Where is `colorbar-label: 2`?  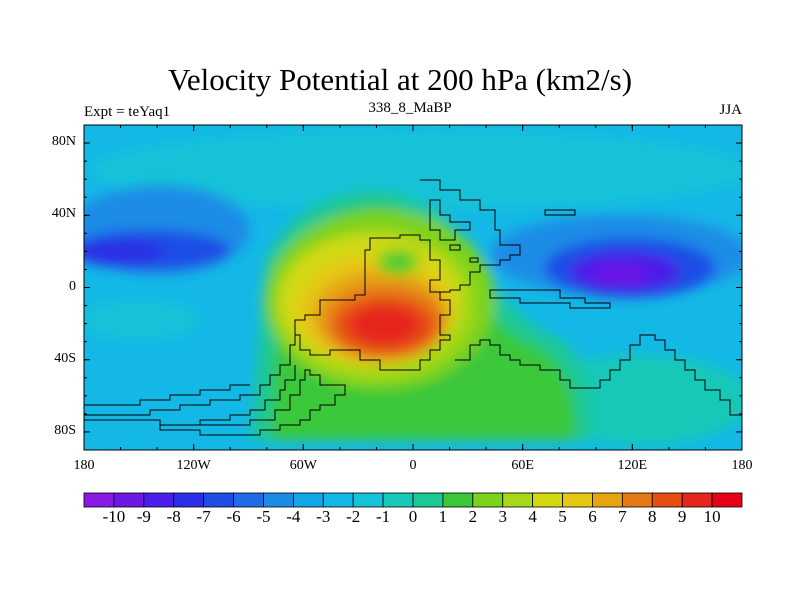 colorbar-label: 2 is located at coordinates (473, 516).